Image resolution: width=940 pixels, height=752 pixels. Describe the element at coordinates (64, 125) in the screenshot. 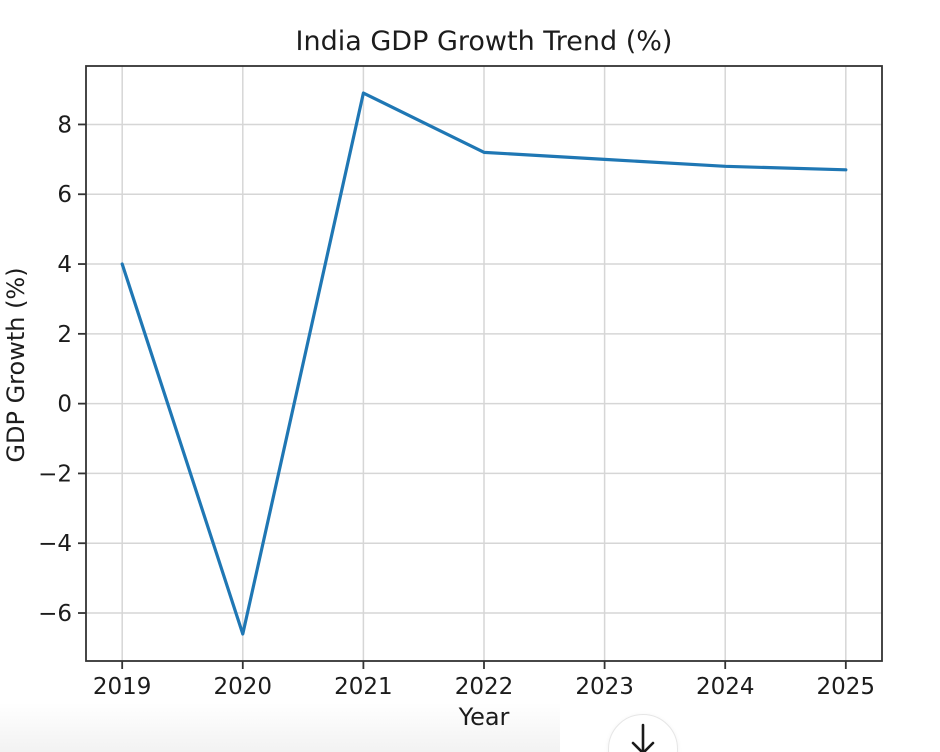

I see `y-tick-label: 8` at that location.